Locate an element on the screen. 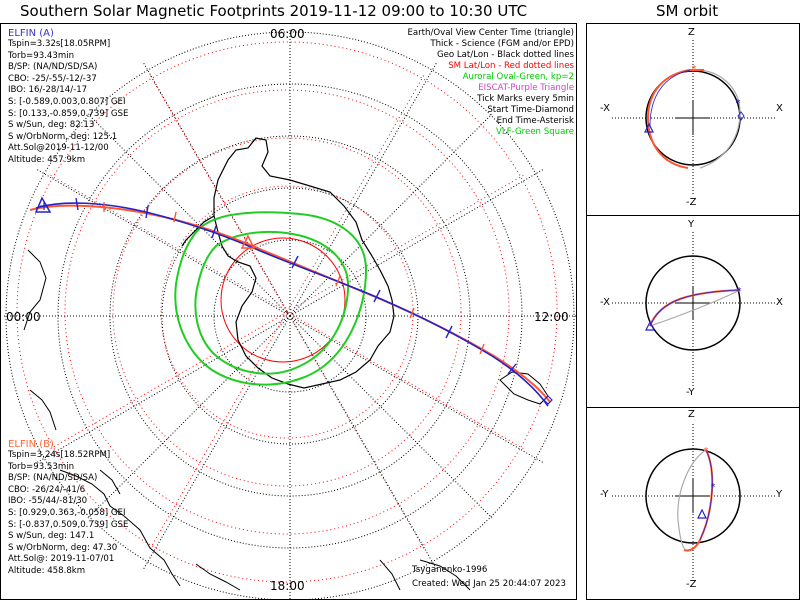 The image size is (800, 600). legend-item: Geo Lat/Lon - Black dotted lines is located at coordinates (505, 55).